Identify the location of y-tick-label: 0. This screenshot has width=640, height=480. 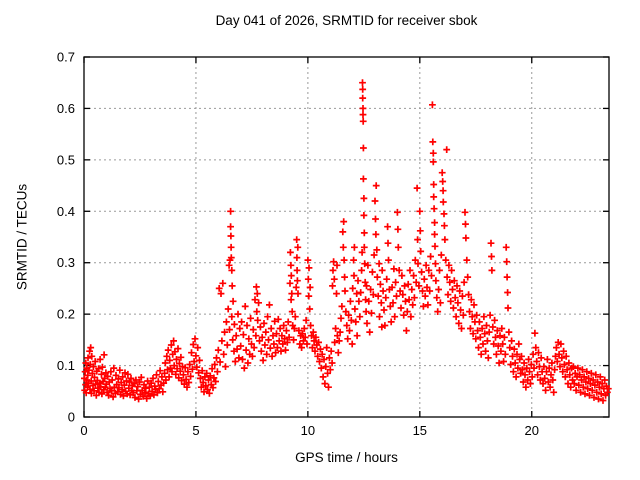
(71, 417).